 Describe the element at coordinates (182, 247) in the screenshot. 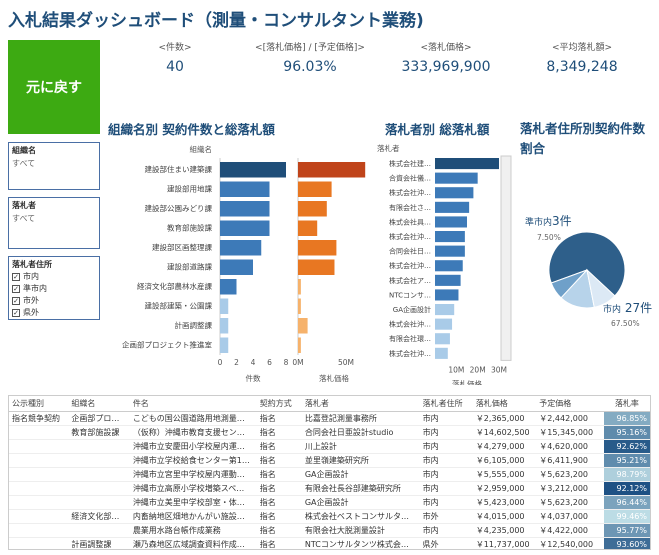

I see `org-category-label: 建設部区画整理課` at that location.